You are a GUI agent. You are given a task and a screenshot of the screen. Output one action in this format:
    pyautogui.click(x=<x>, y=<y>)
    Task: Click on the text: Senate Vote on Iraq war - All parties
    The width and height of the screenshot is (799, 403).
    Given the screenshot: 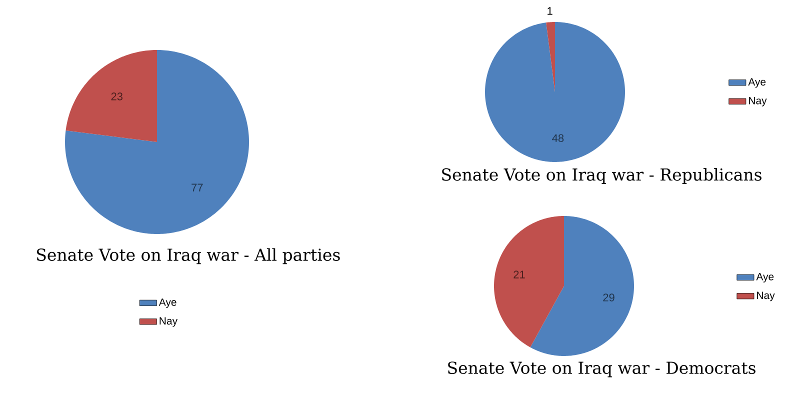 What is the action you would take?
    pyautogui.click(x=188, y=256)
    